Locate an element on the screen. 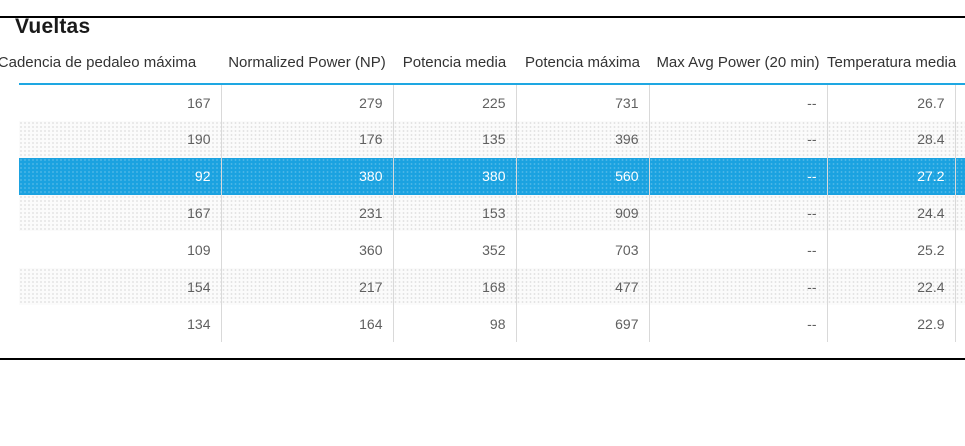  column-header-5: Max Avg Power (20 min) is located at coordinates (738, 62).